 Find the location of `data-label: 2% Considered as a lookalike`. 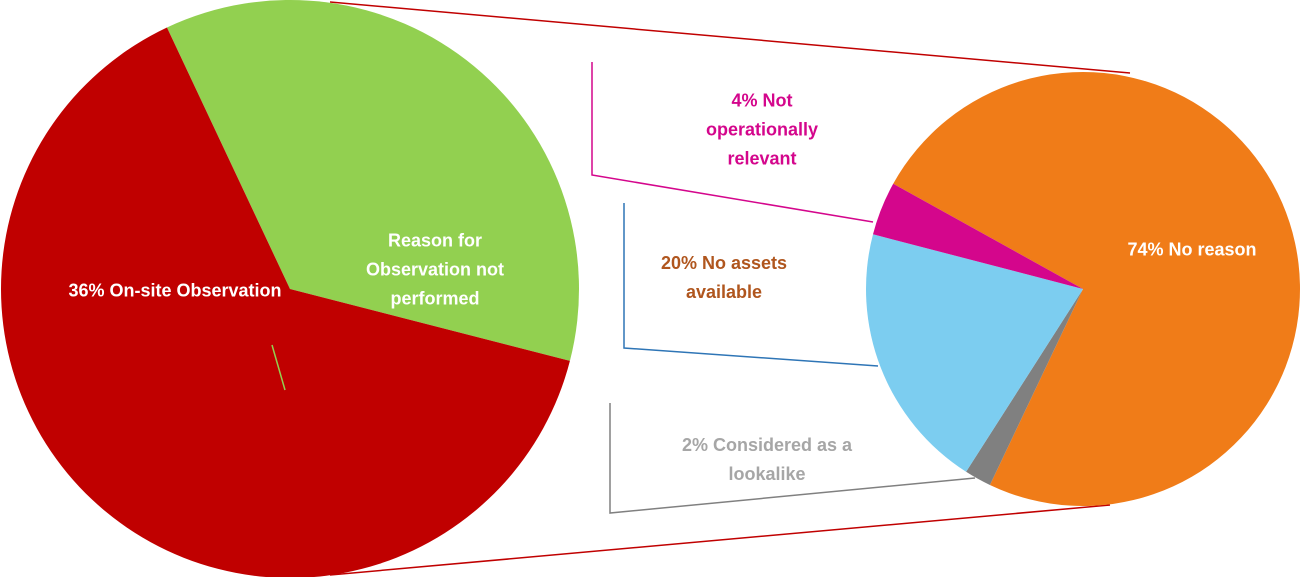

data-label: 2% Considered as a lookalike is located at coordinates (767, 459).